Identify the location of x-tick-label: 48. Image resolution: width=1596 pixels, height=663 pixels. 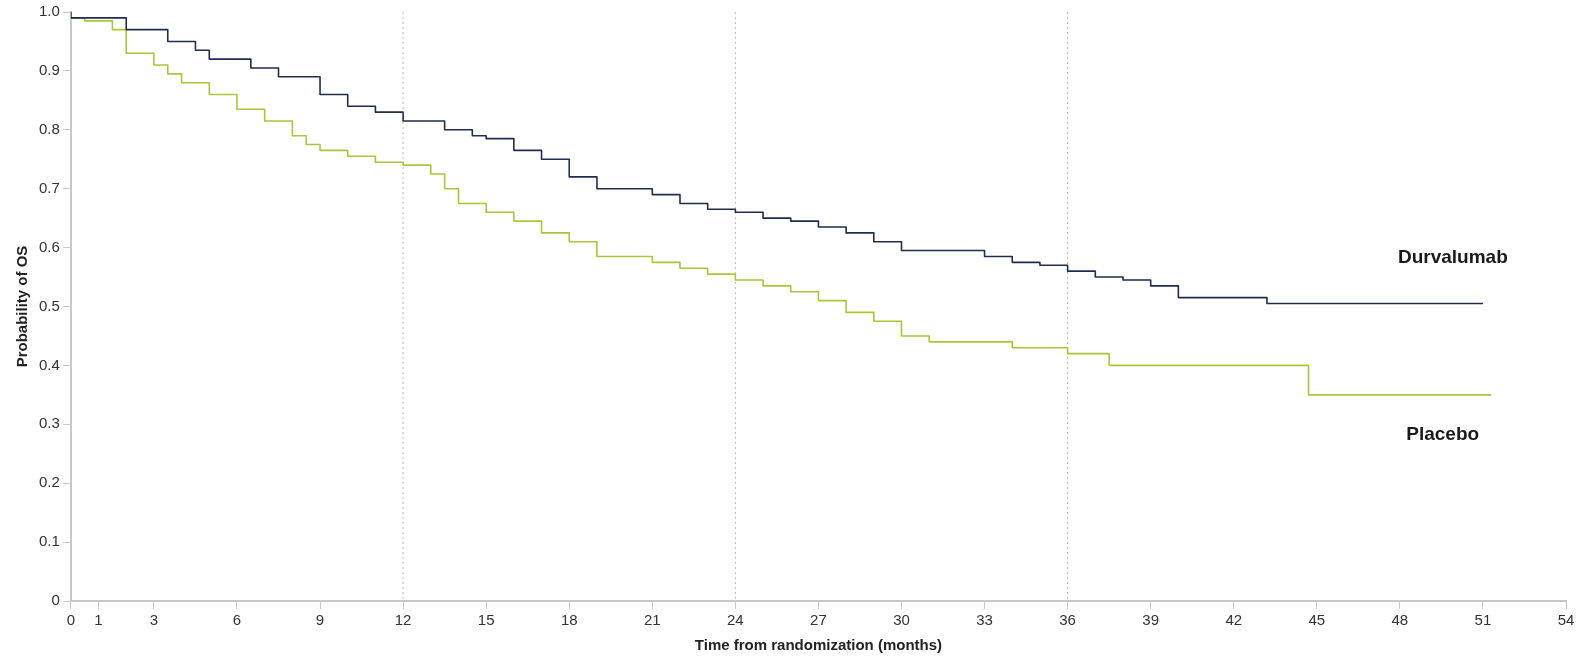
(1400, 620).